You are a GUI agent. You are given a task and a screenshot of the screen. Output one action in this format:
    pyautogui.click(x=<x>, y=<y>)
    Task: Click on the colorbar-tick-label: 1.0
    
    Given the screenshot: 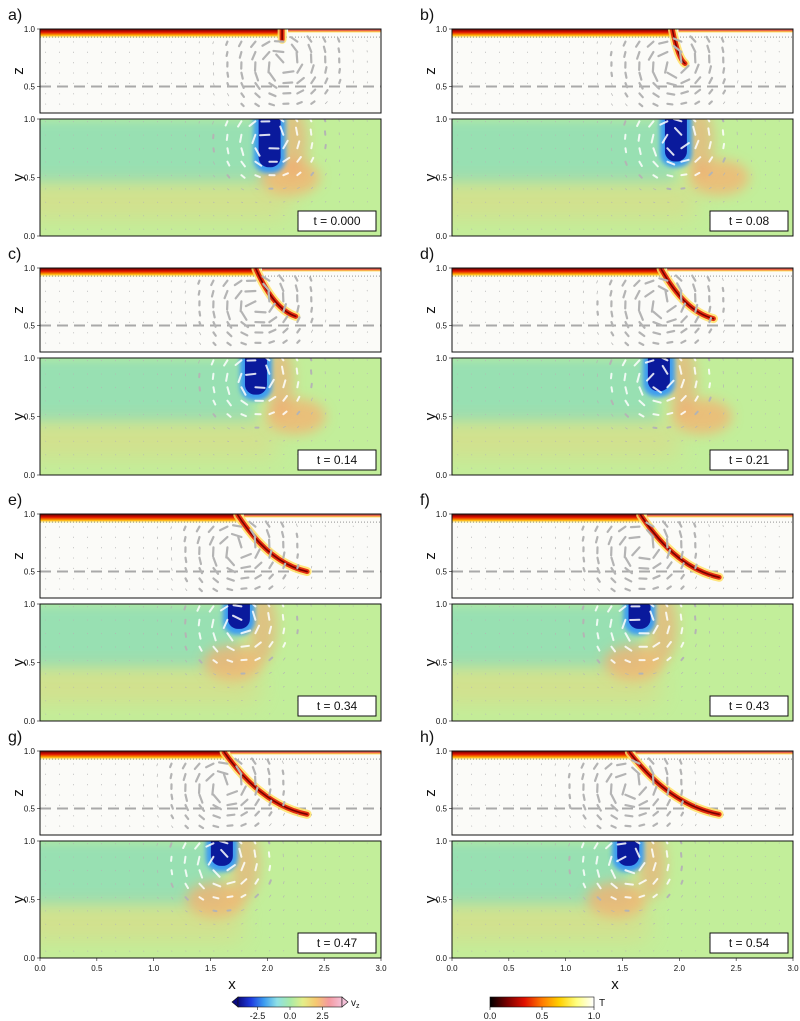 What is the action you would take?
    pyautogui.click(x=594, y=1016)
    